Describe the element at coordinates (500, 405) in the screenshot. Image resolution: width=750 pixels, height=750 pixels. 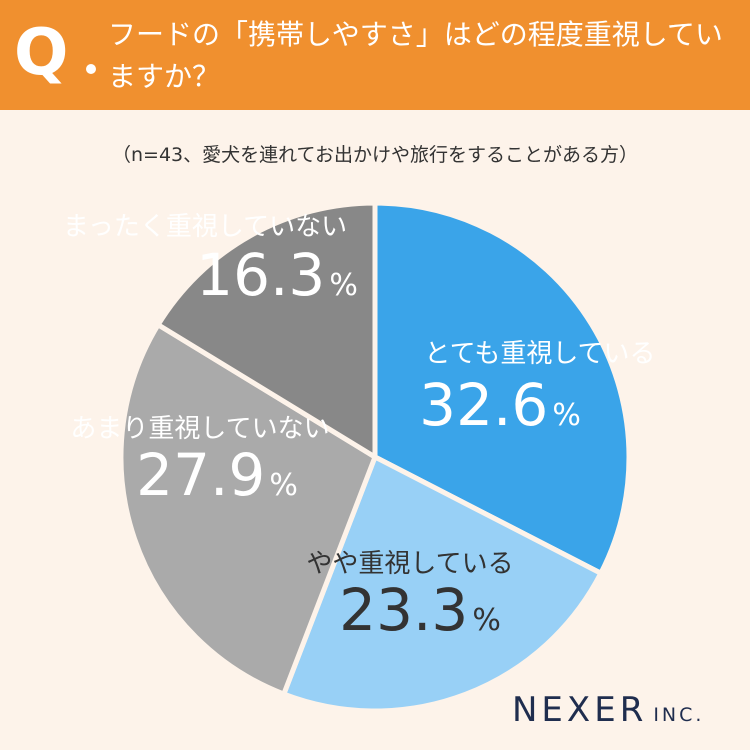
I see `slice-value-1: 32.6%` at that location.